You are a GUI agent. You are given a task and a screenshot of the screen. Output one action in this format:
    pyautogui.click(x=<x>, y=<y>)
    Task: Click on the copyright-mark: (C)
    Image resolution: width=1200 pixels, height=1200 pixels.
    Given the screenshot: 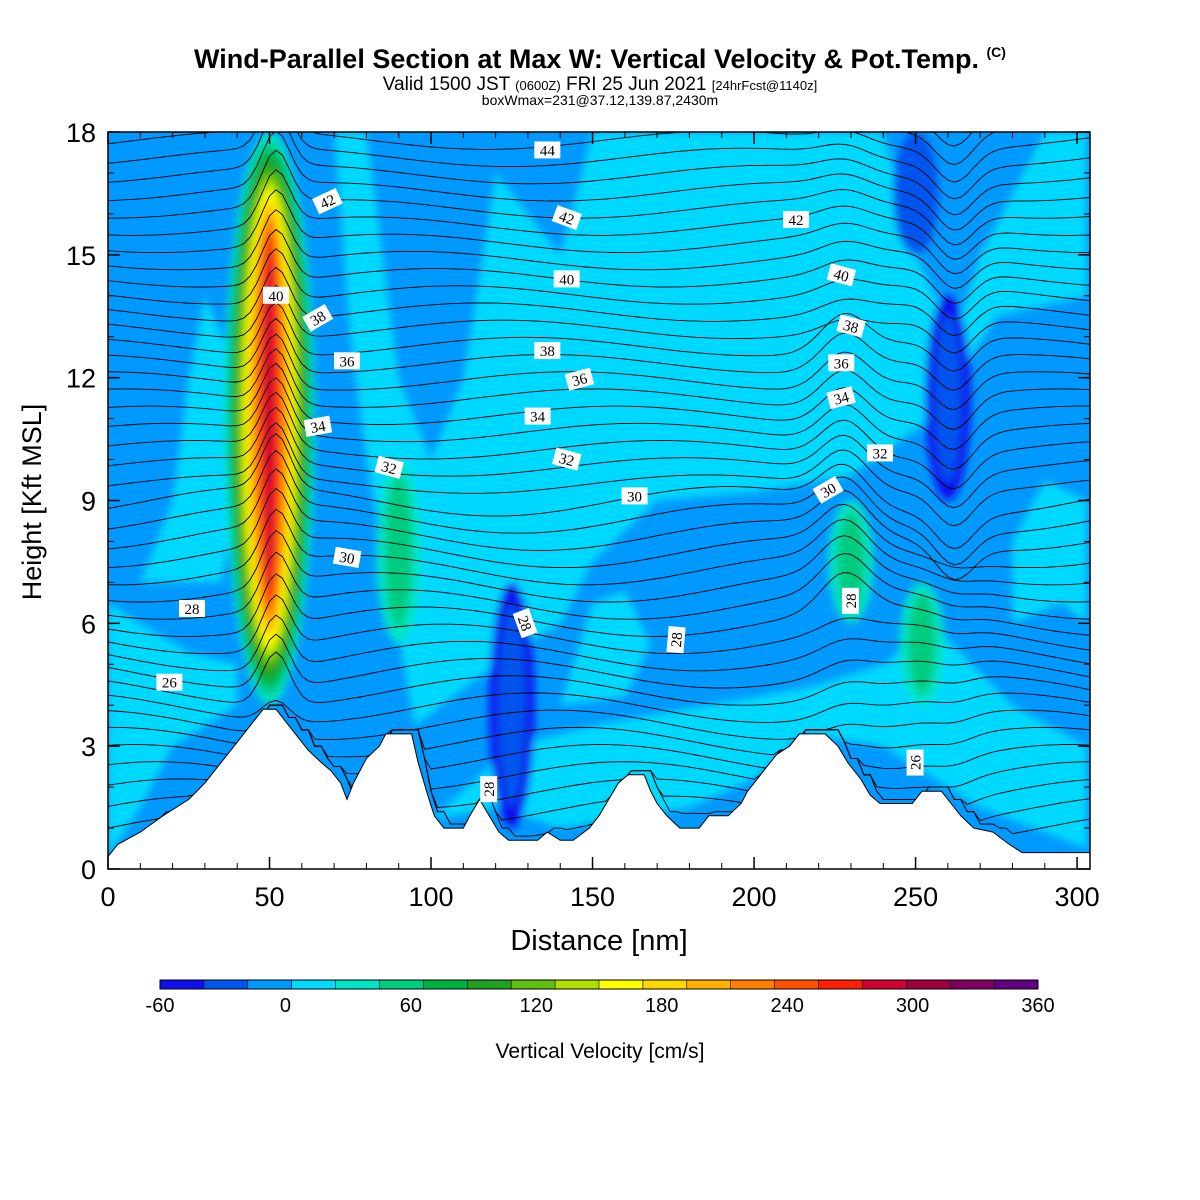 What is the action you would take?
    pyautogui.click(x=996, y=52)
    